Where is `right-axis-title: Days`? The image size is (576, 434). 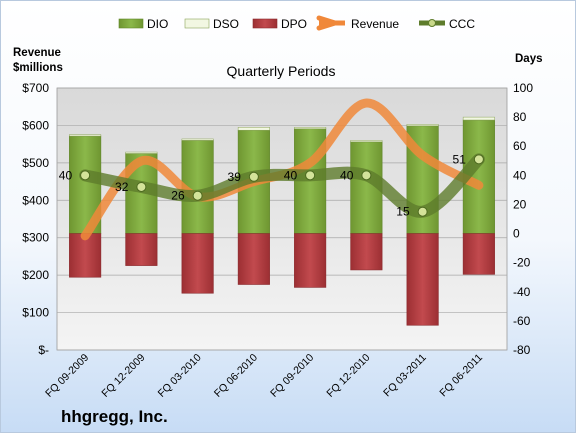 right-axis-title: Days is located at coordinates (529, 59).